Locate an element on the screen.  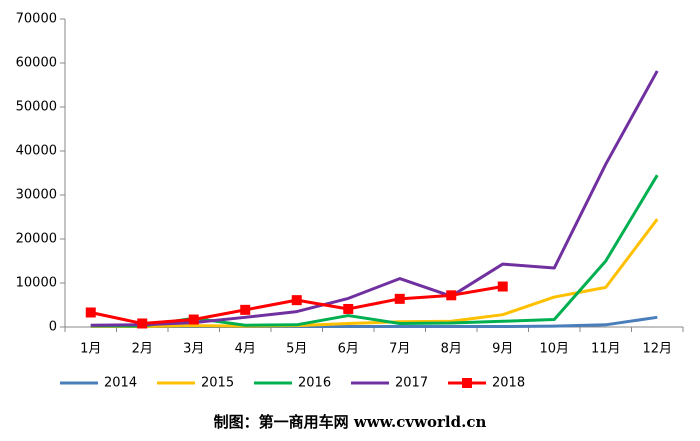
legend-label: 2014 is located at coordinates (120, 383).